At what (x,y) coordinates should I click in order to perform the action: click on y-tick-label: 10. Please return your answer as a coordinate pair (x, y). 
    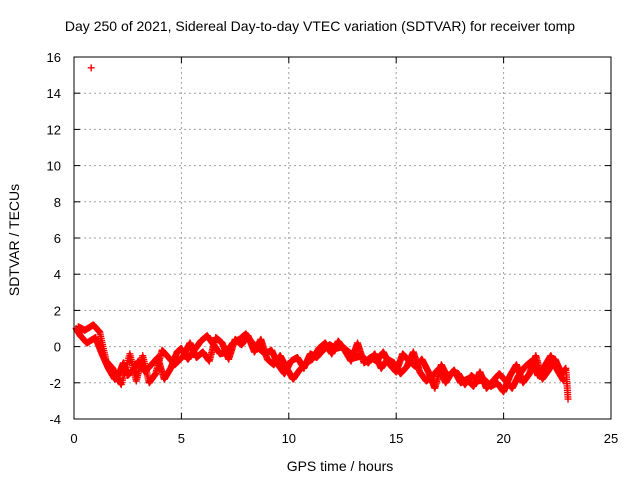
    Looking at the image, I should click on (54, 166).